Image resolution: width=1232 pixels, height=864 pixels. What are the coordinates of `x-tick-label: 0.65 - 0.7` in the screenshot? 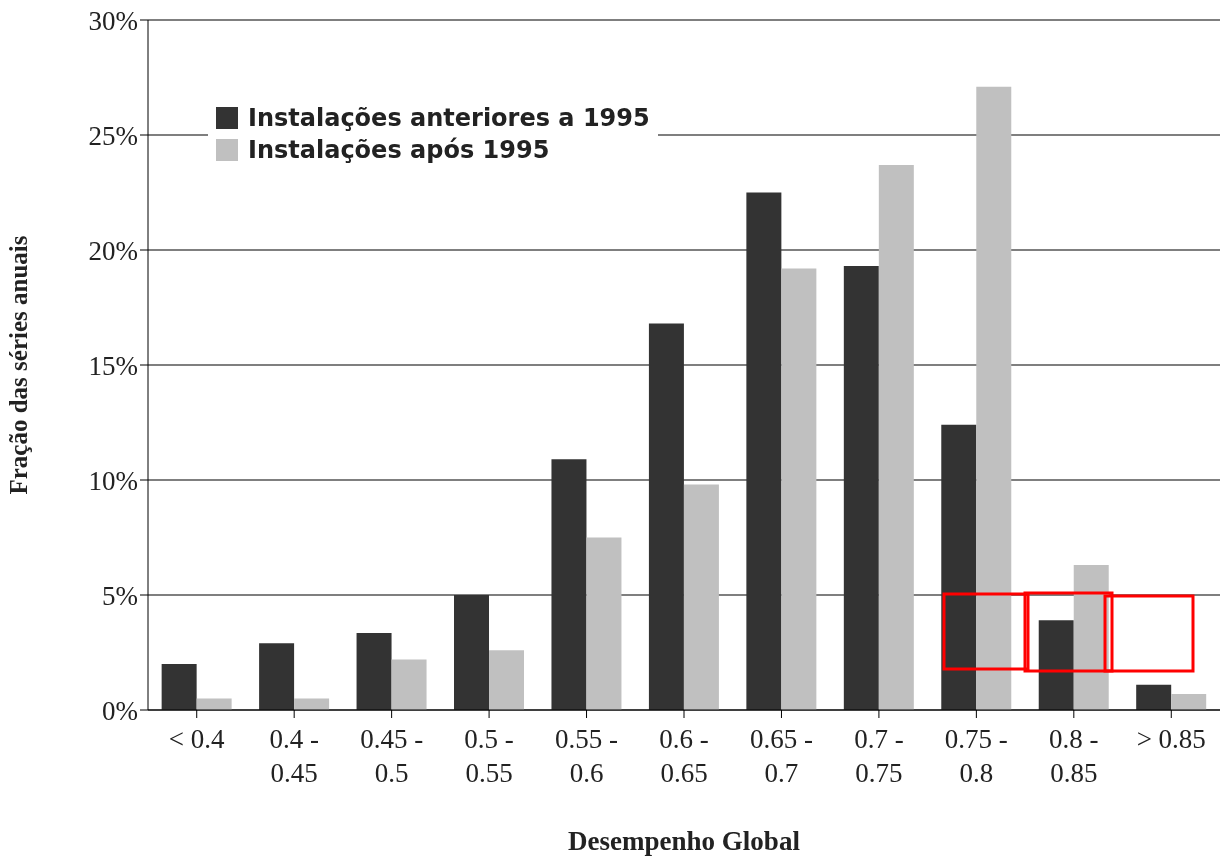 It's located at (781, 756).